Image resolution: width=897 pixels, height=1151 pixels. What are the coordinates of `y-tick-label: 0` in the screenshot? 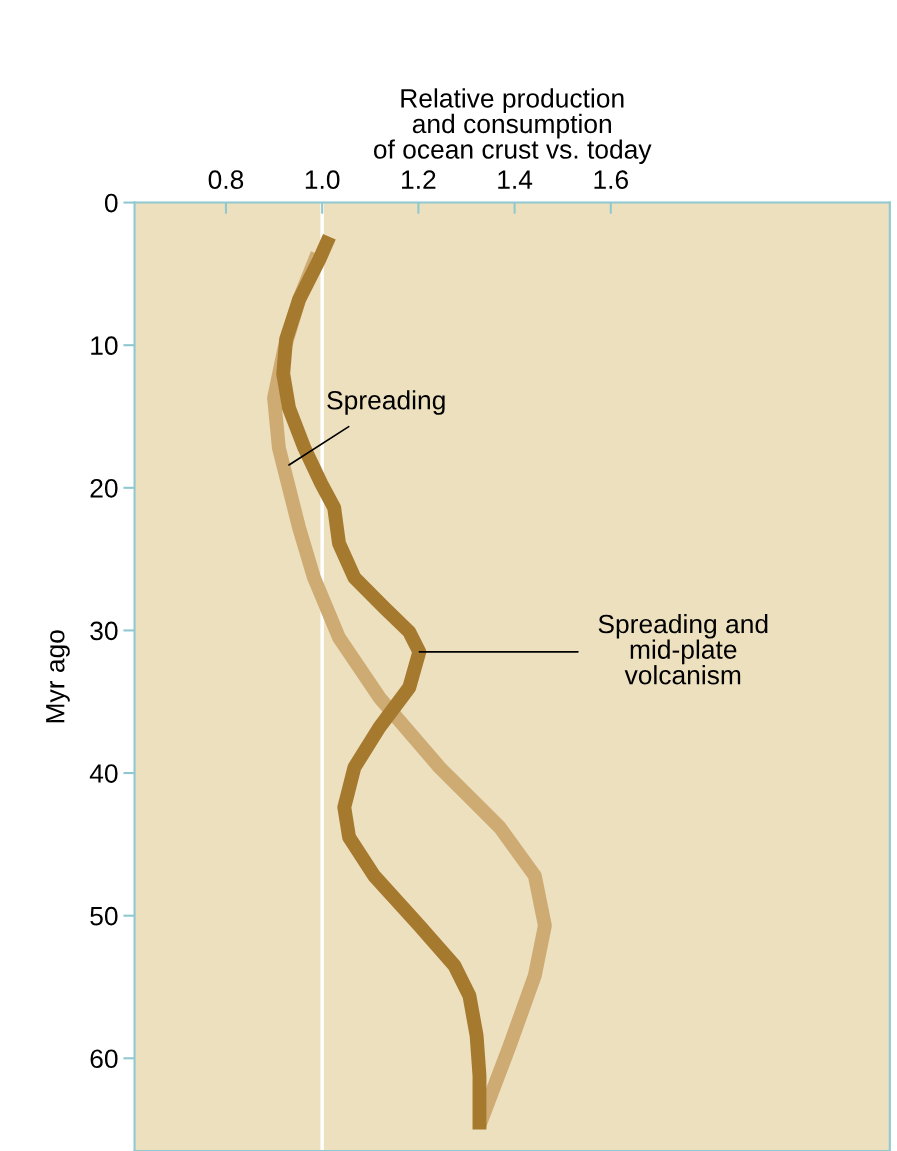 It's located at (111, 203).